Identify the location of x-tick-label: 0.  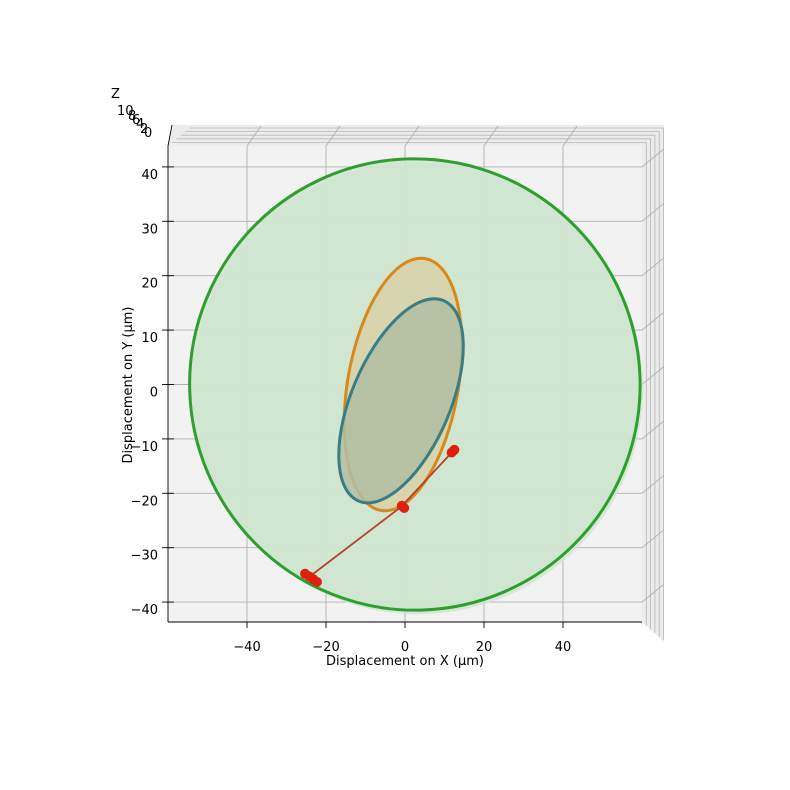
(405, 647).